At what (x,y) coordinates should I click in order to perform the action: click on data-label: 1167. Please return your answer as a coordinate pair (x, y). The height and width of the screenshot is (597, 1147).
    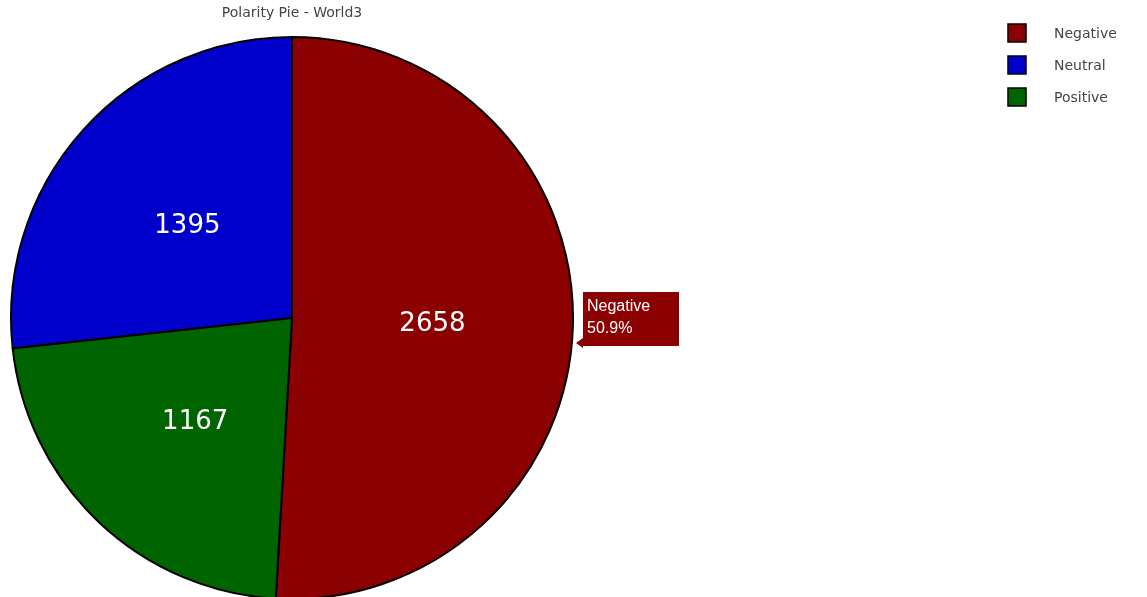
    Looking at the image, I should click on (195, 419).